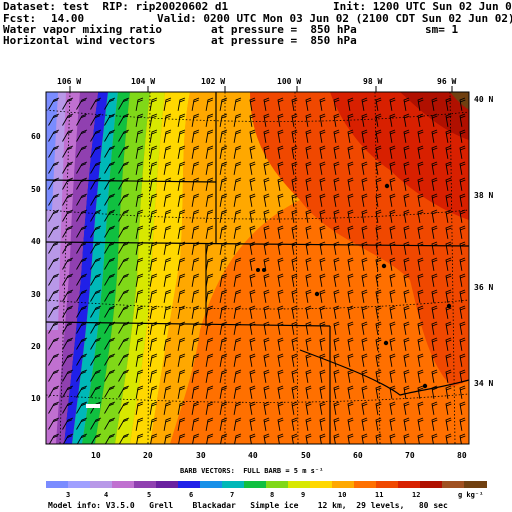 The width and height of the screenshot is (512, 512). Describe the element at coordinates (69, 81) in the screenshot. I see `lon-label: 106 W` at that location.